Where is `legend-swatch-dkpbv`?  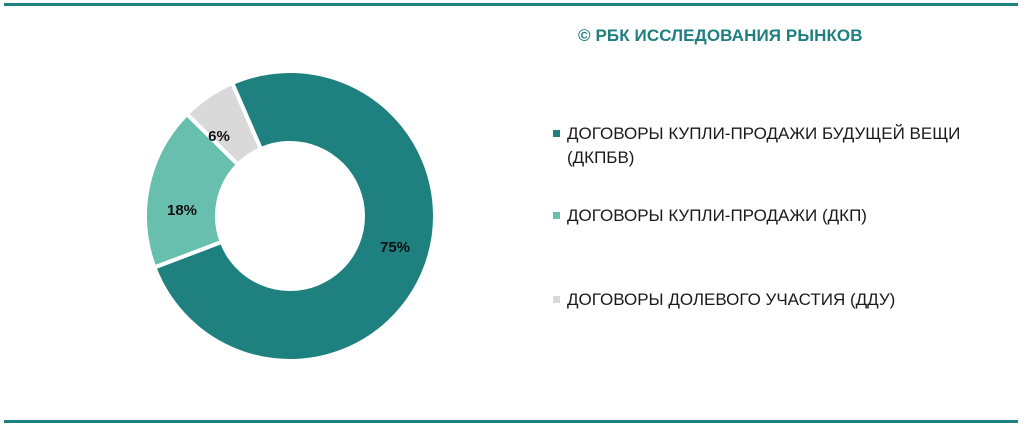
legend-swatch-dkpbv is located at coordinates (556, 133).